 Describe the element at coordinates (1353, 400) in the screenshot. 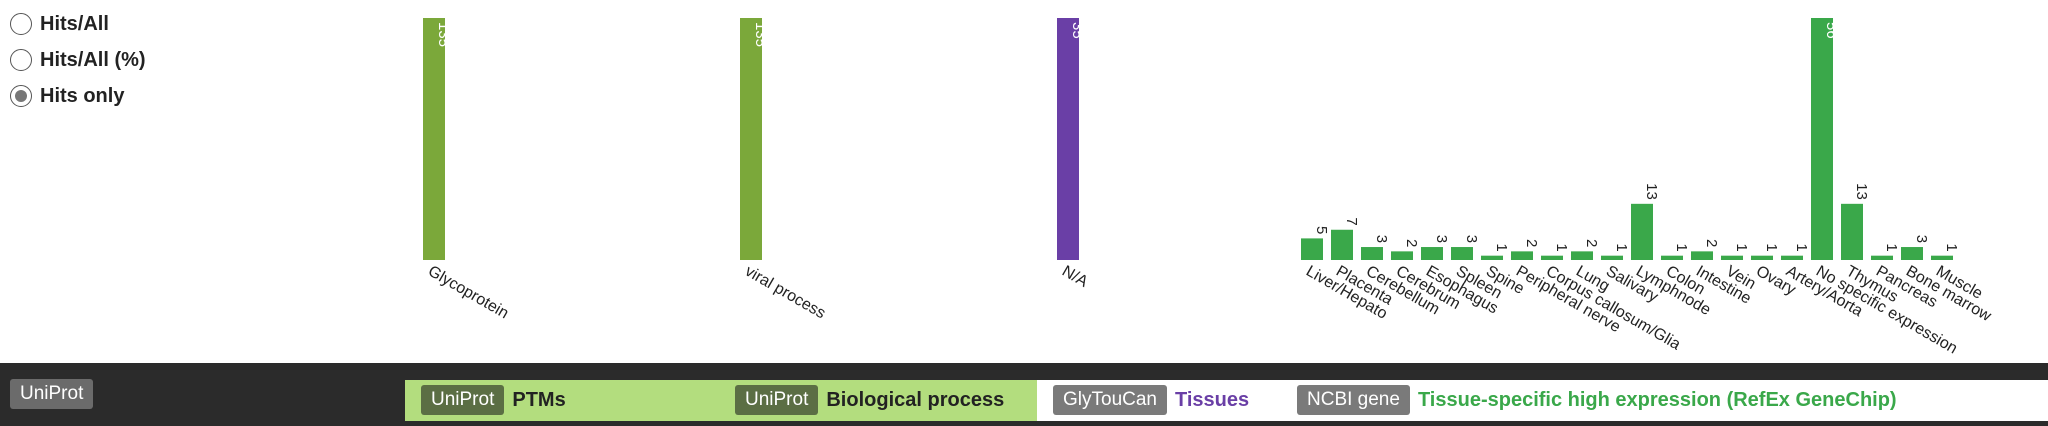

I see `source-tag: NCBI gene` at that location.